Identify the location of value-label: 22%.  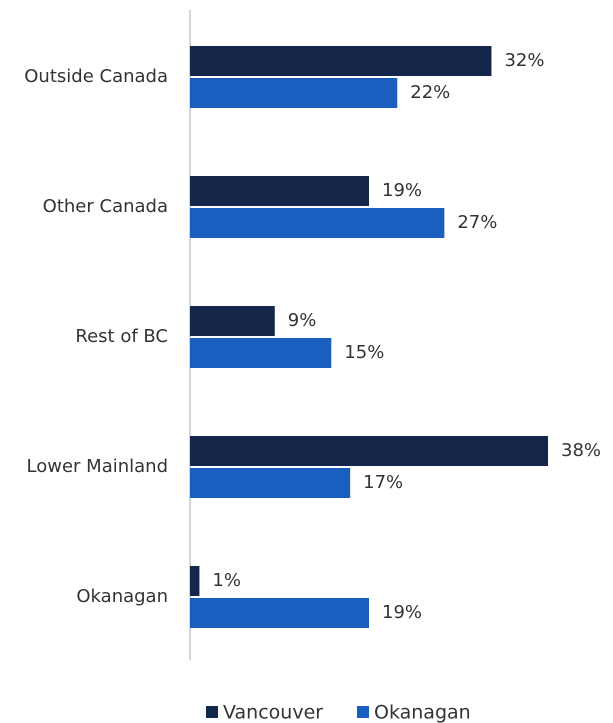
(430, 92).